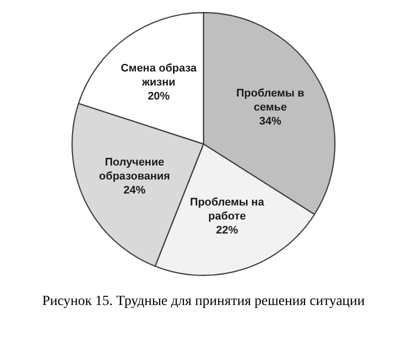 The height and width of the screenshot is (339, 407). What do you see at coordinates (135, 190) in the screenshot?
I see `data-label: 24%` at bounding box center [135, 190].